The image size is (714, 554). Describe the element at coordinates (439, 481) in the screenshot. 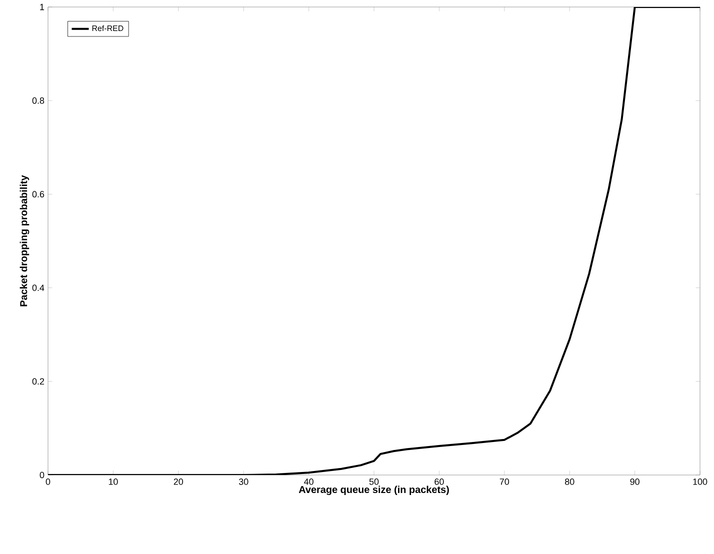

I see `x-tick-label: 60` at that location.